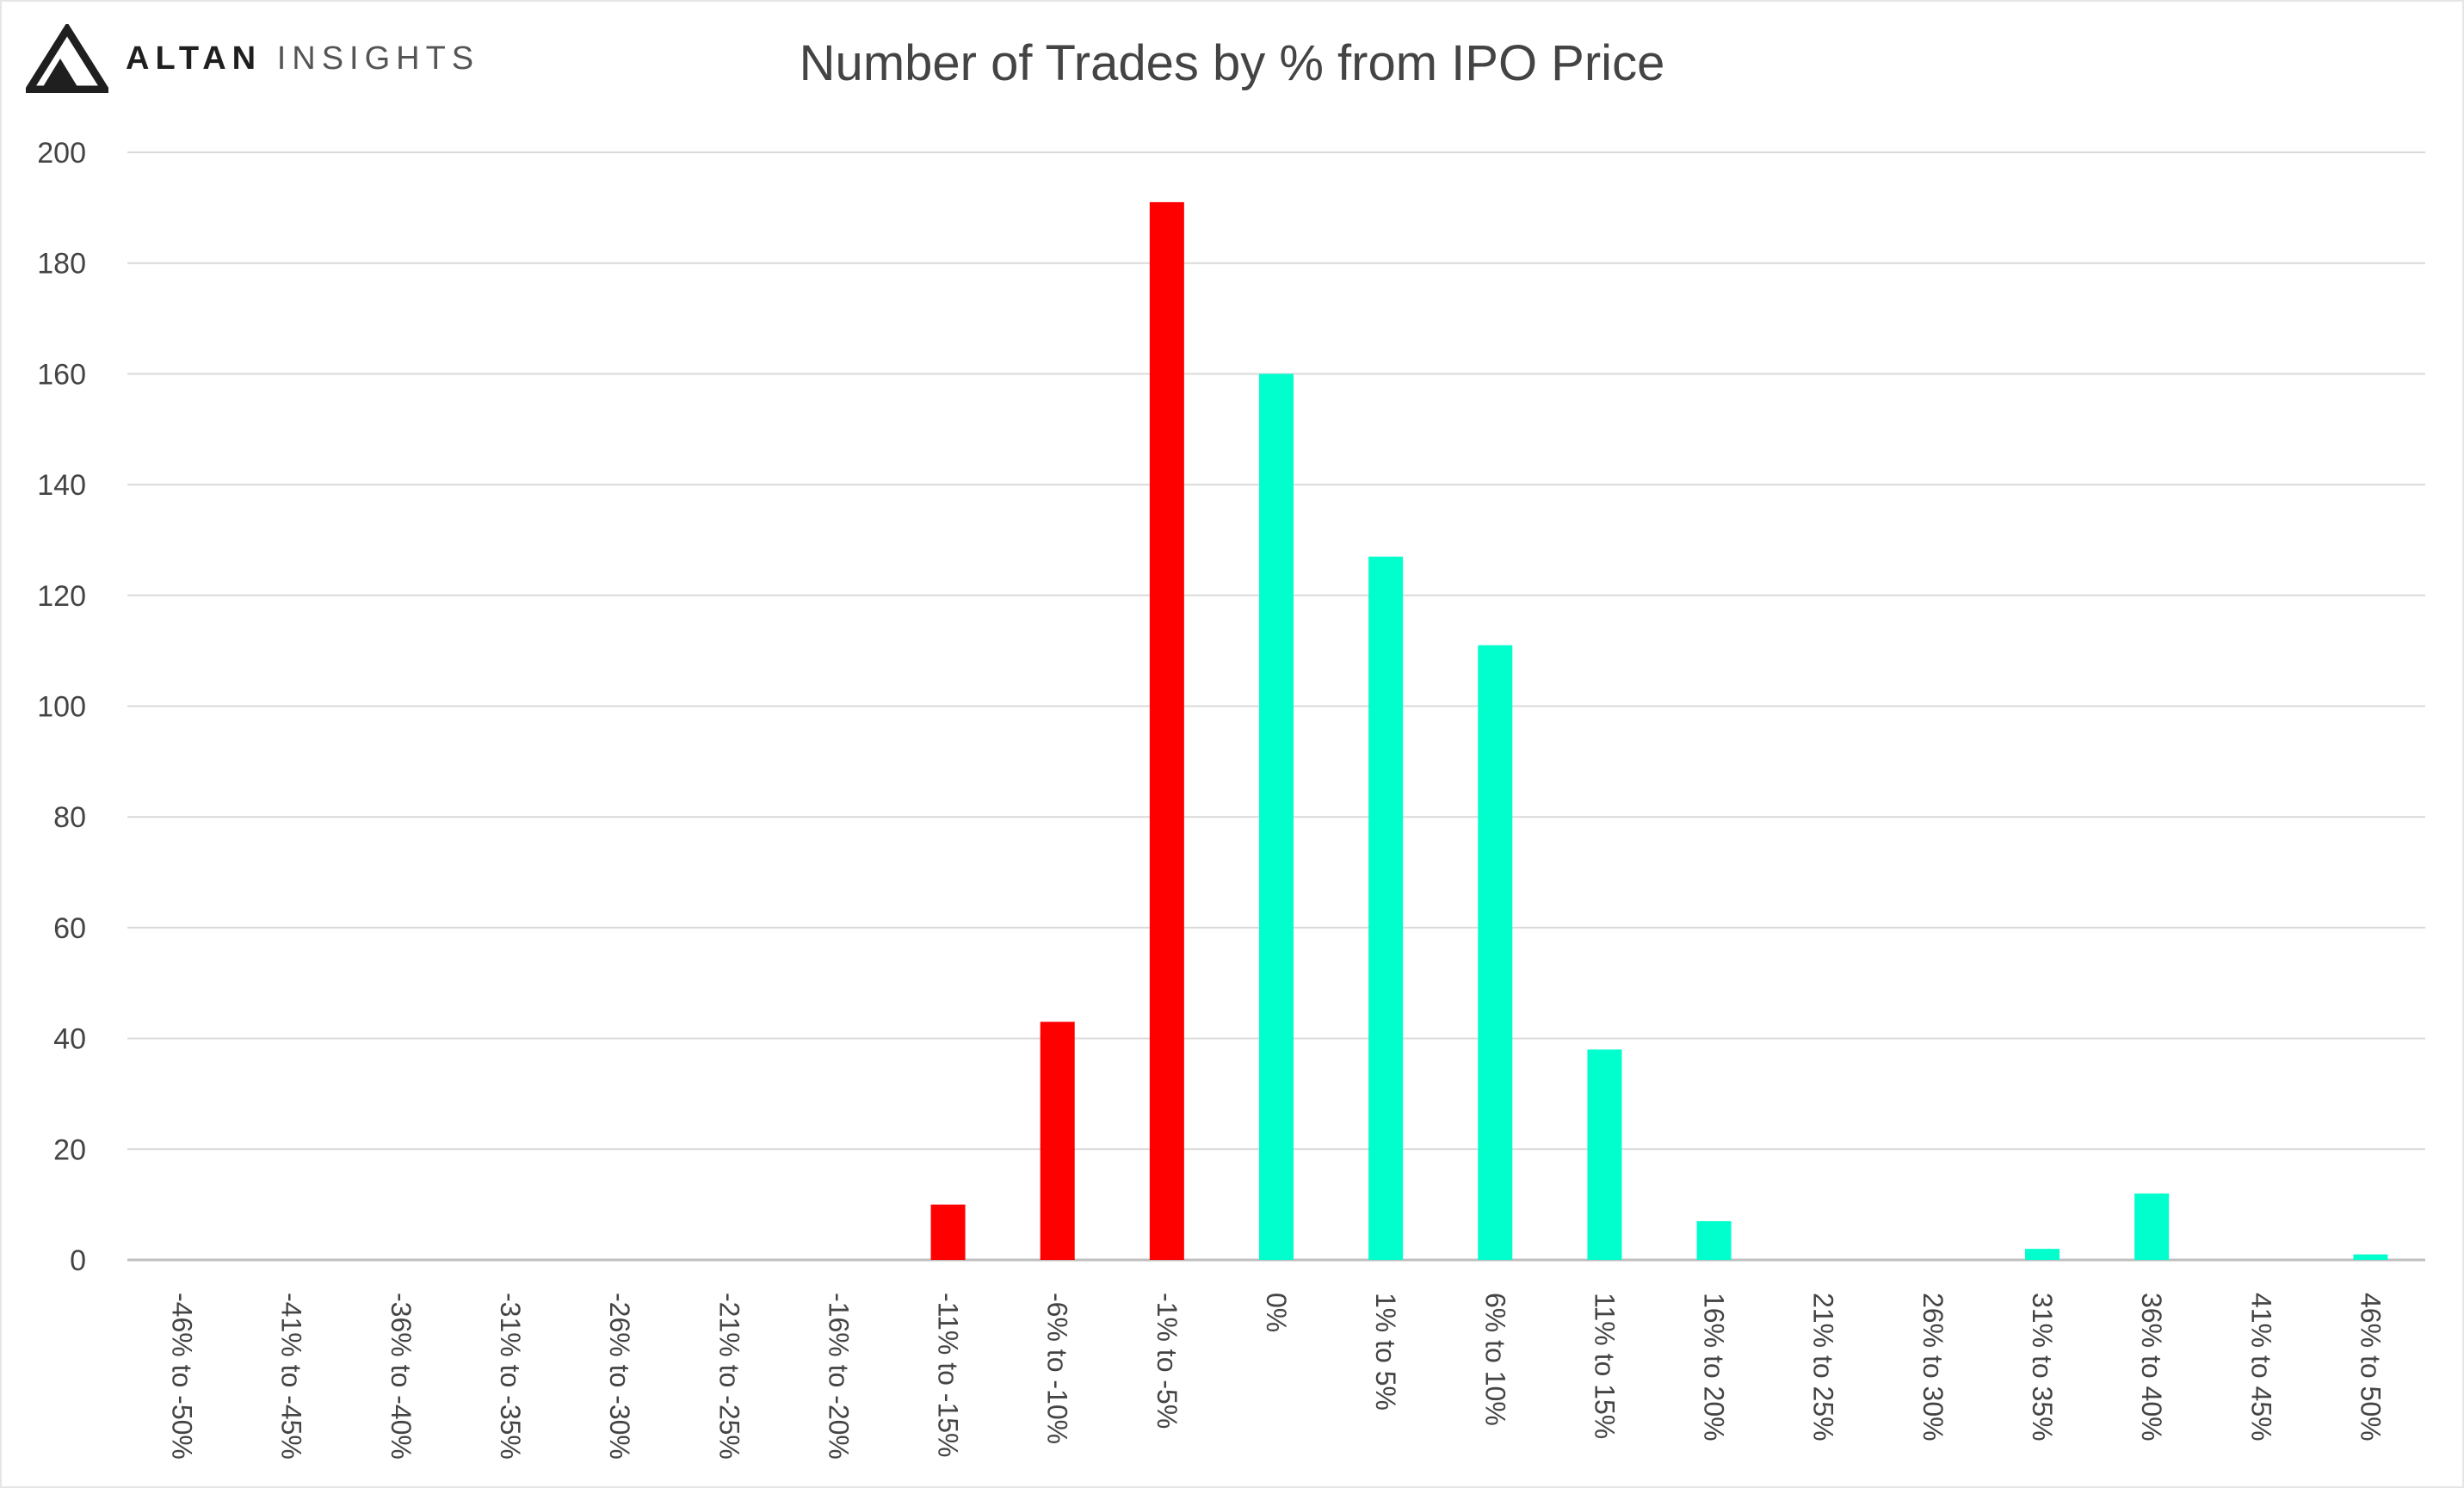 Image resolution: width=2464 pixels, height=1488 pixels. What do you see at coordinates (401, 1376) in the screenshot?
I see `x-tick-label: -36% to -40%` at bounding box center [401, 1376].